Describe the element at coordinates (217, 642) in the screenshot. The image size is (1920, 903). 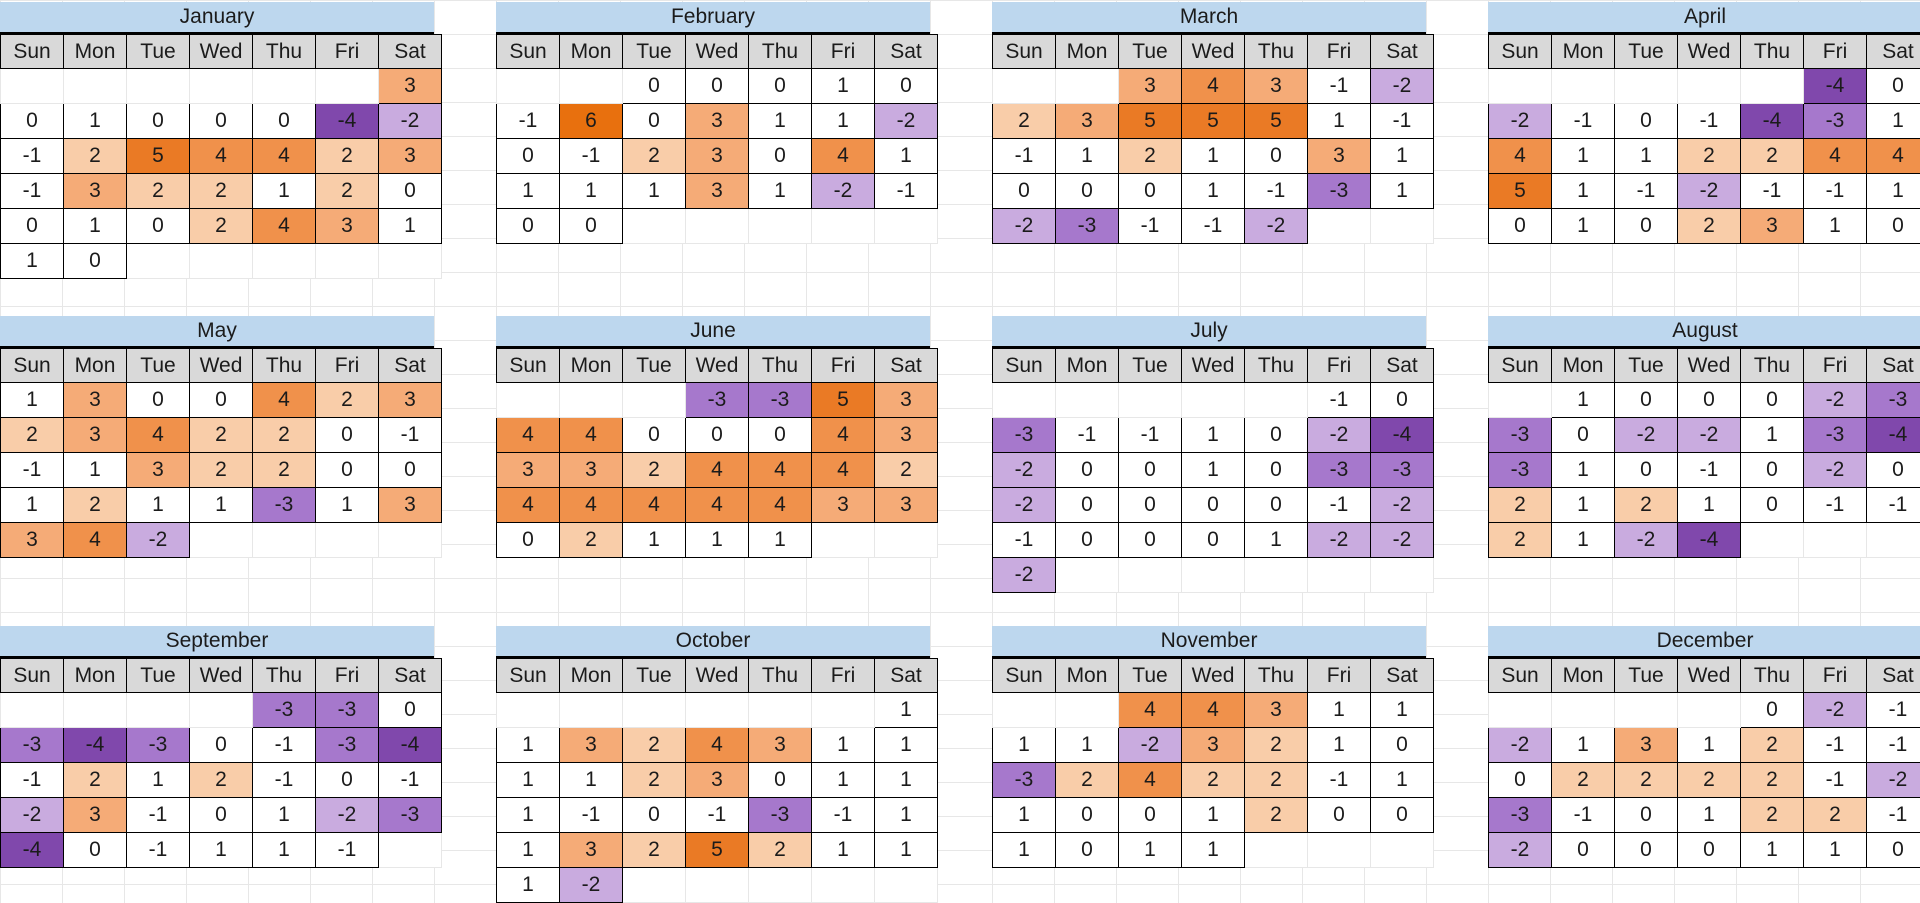
I see `month-title: September` at that location.